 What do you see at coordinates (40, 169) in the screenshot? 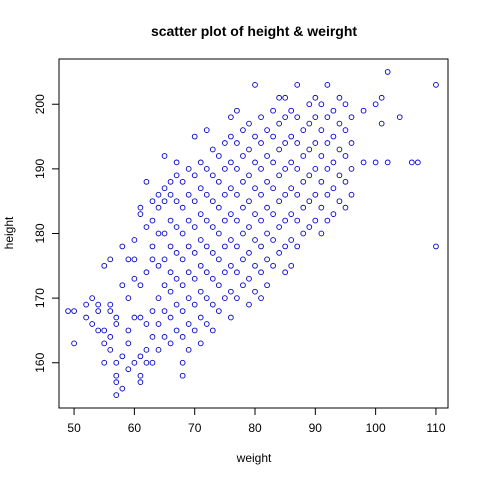
I see `y-tick-label: 190` at bounding box center [40, 169].